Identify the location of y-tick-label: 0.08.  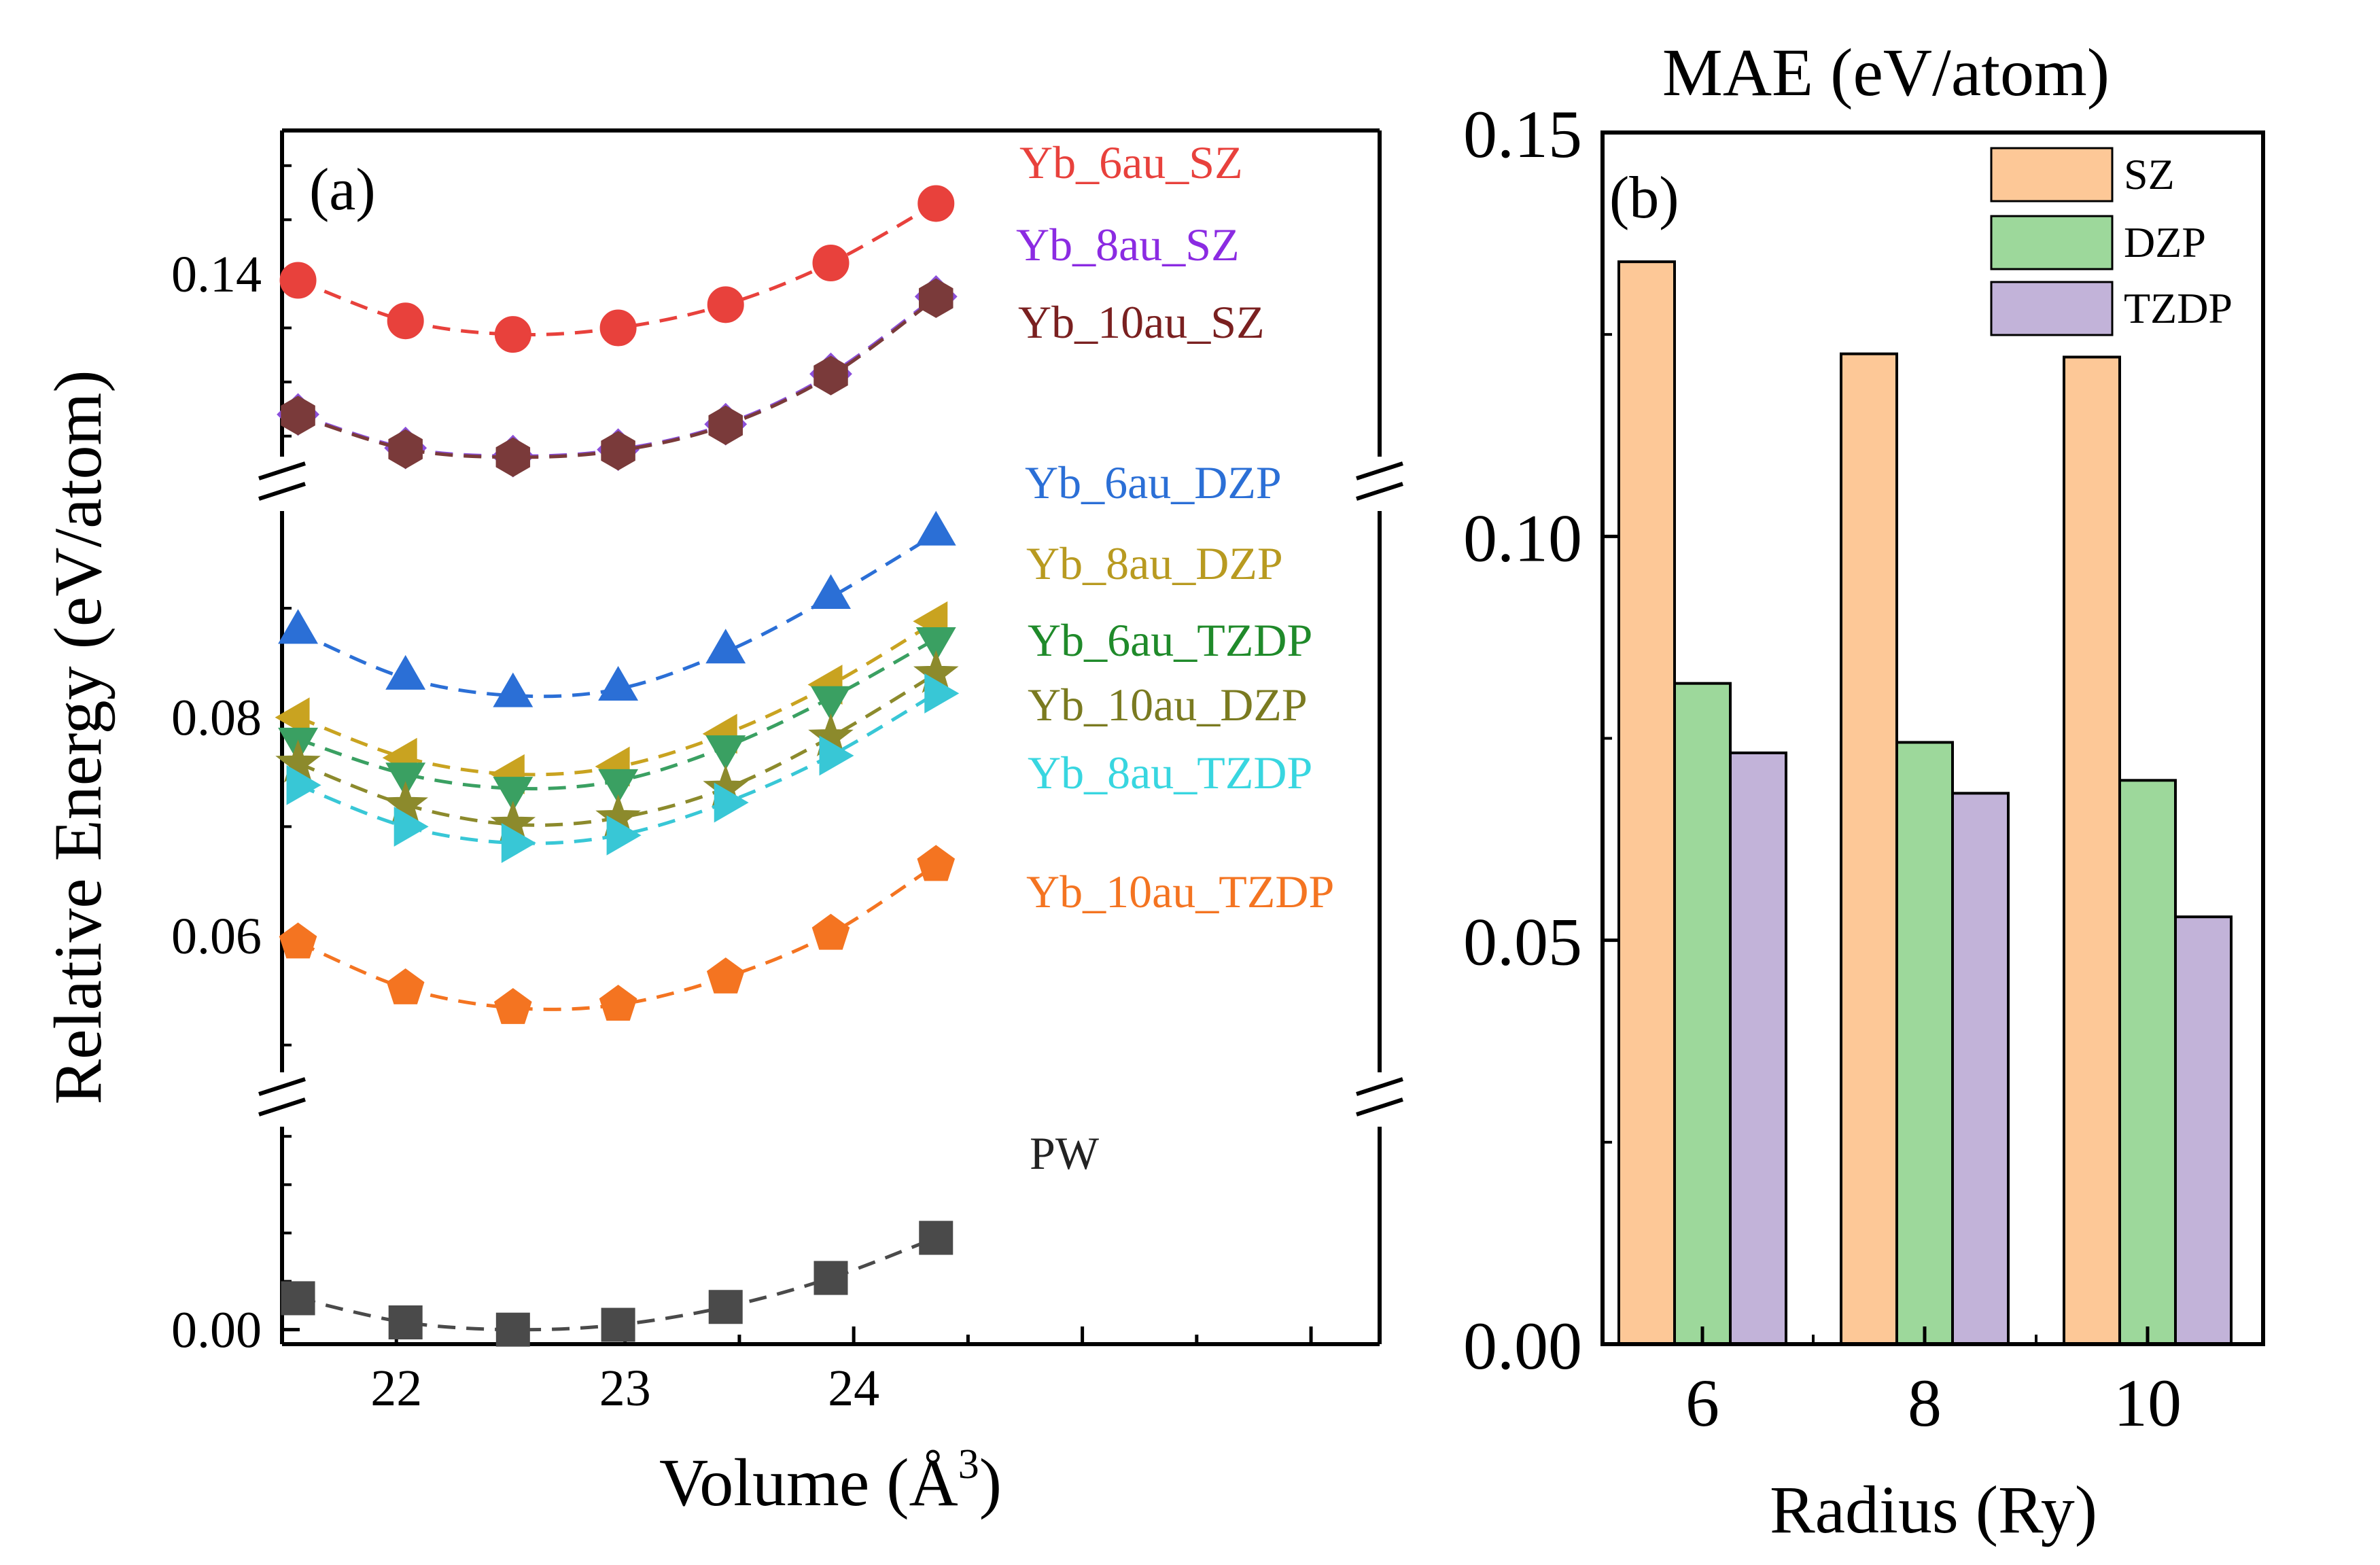
(217, 719).